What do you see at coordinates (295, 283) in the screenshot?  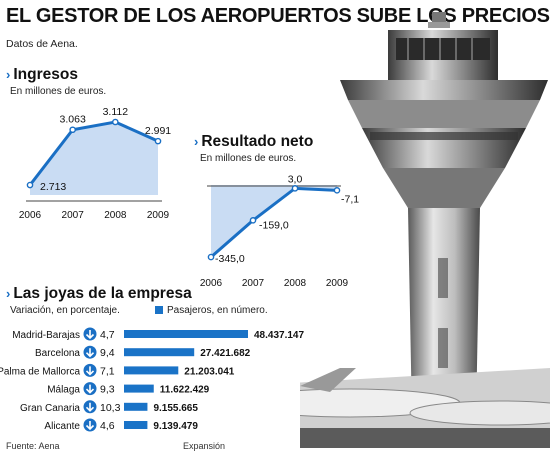 I see `resultado-tick-label: 2008` at bounding box center [295, 283].